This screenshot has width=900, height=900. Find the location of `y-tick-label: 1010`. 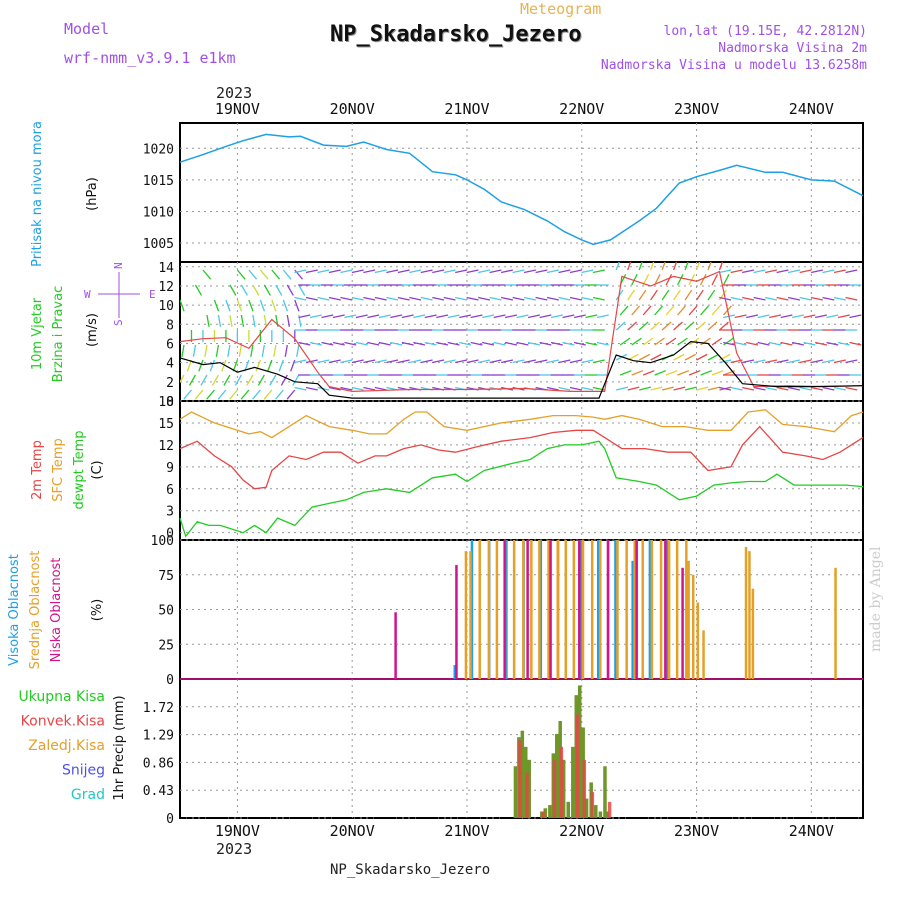

y-tick-label: 1010 is located at coordinates (158, 212).